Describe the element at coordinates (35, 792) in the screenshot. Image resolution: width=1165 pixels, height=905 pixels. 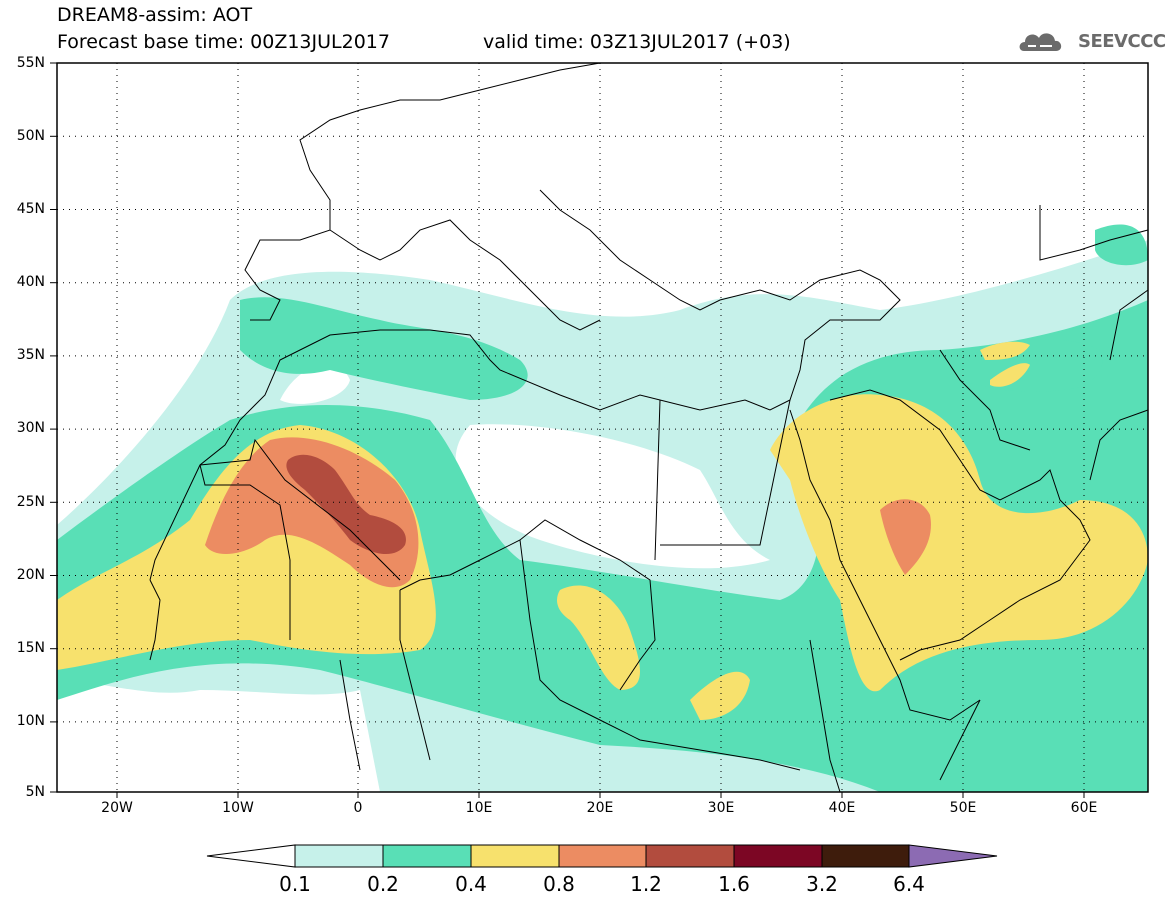
I see `lat-label: 5N` at that location.